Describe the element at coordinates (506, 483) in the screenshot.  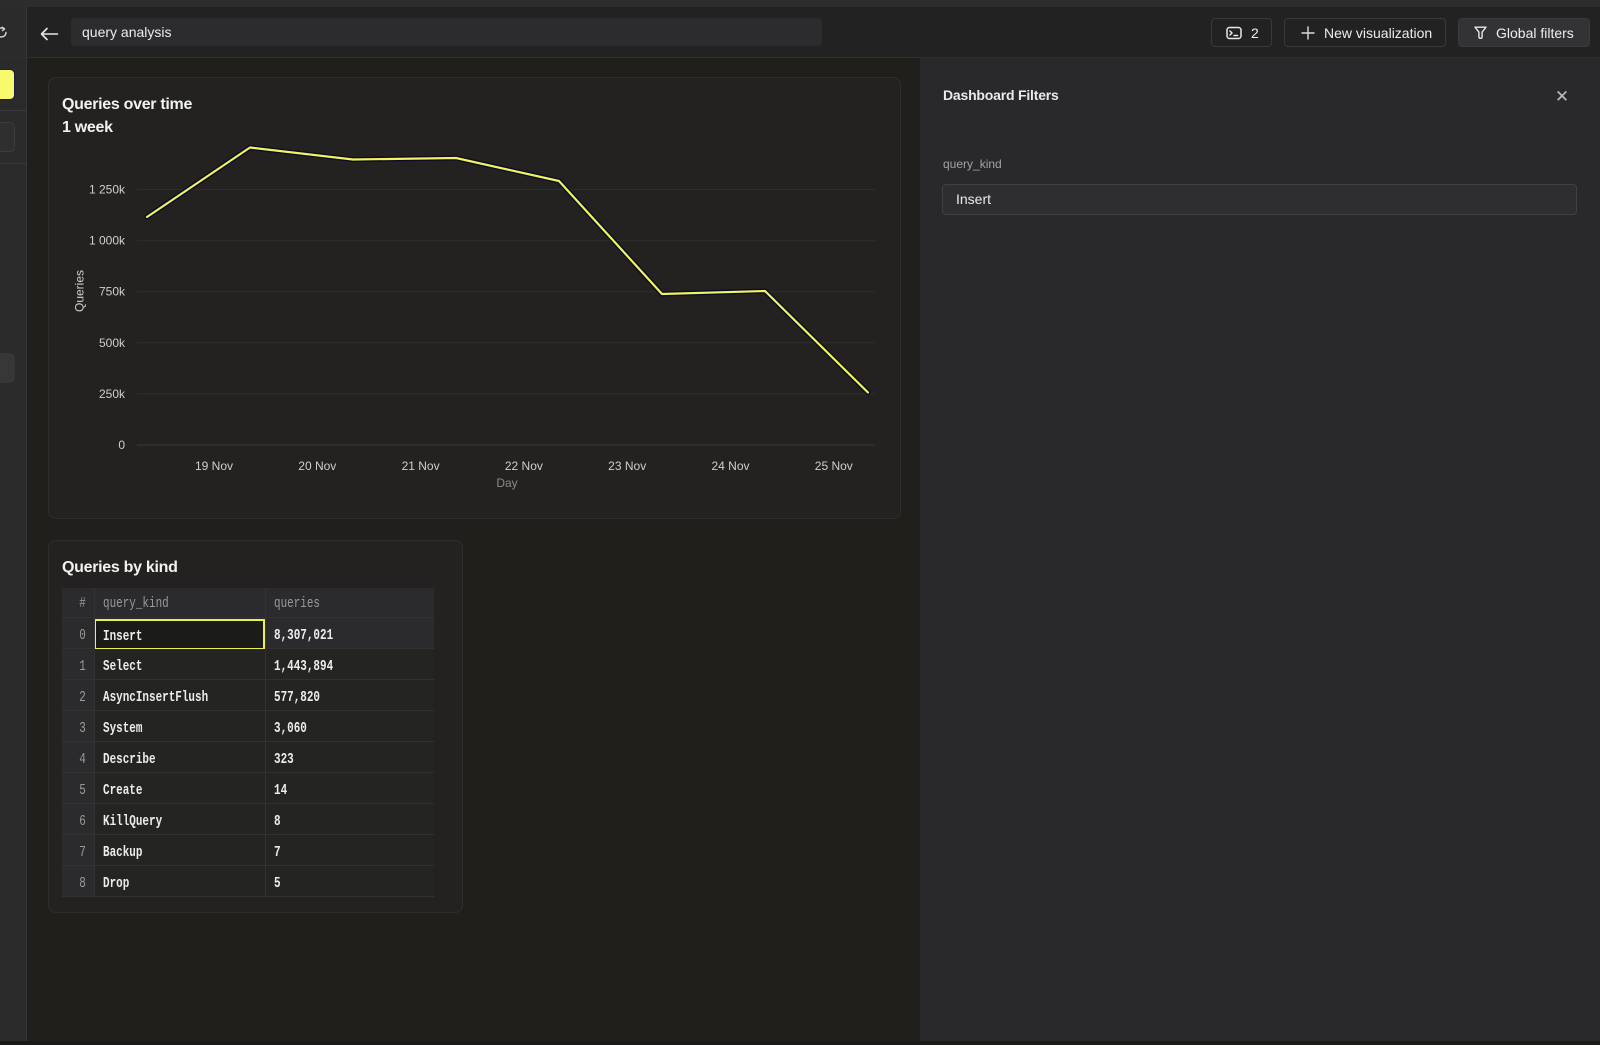
I see `svg-text: Day` at that location.